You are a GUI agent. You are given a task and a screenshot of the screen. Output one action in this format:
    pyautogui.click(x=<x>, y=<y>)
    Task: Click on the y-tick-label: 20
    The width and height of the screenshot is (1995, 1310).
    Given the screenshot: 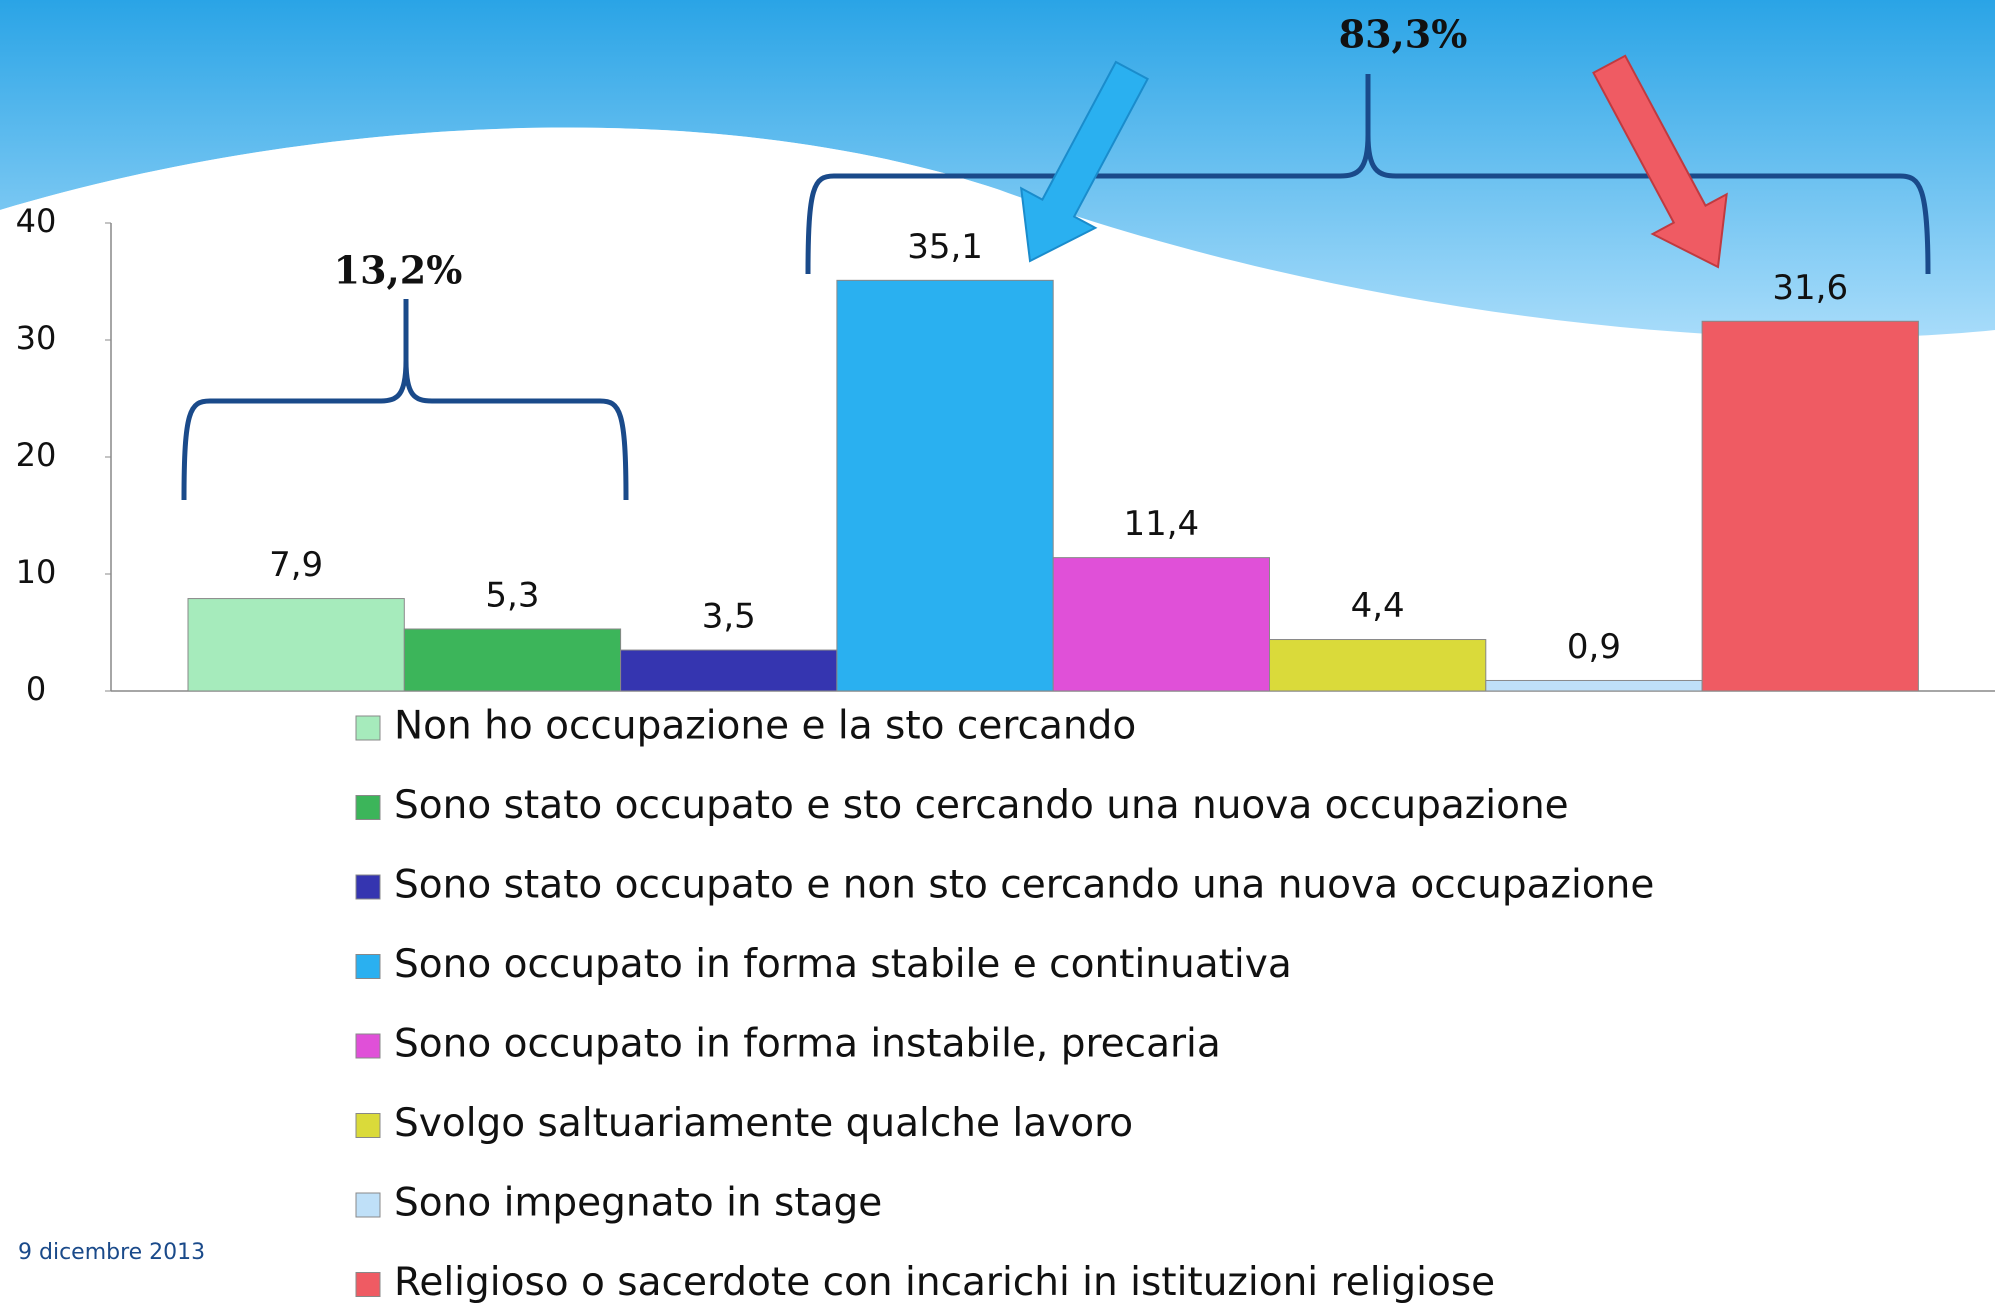 What is the action you would take?
    pyautogui.click(x=36, y=455)
    